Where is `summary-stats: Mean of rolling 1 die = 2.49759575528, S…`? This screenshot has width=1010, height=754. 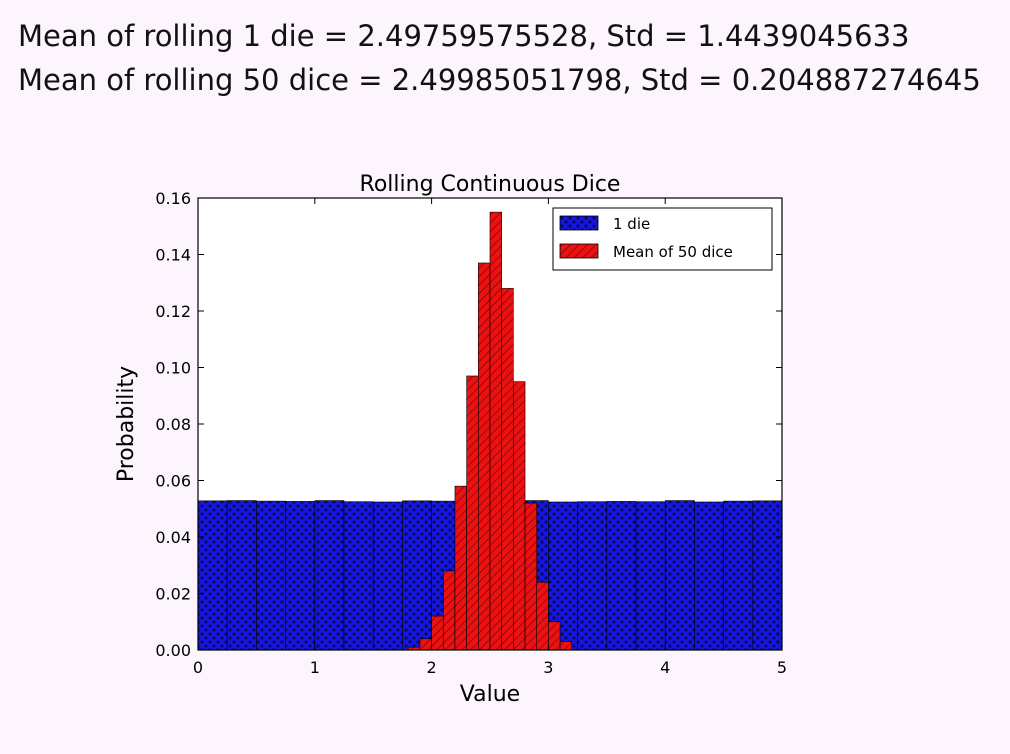
summary-stats: Mean of rolling 1 die = 2.49759575528, S… is located at coordinates (499, 58).